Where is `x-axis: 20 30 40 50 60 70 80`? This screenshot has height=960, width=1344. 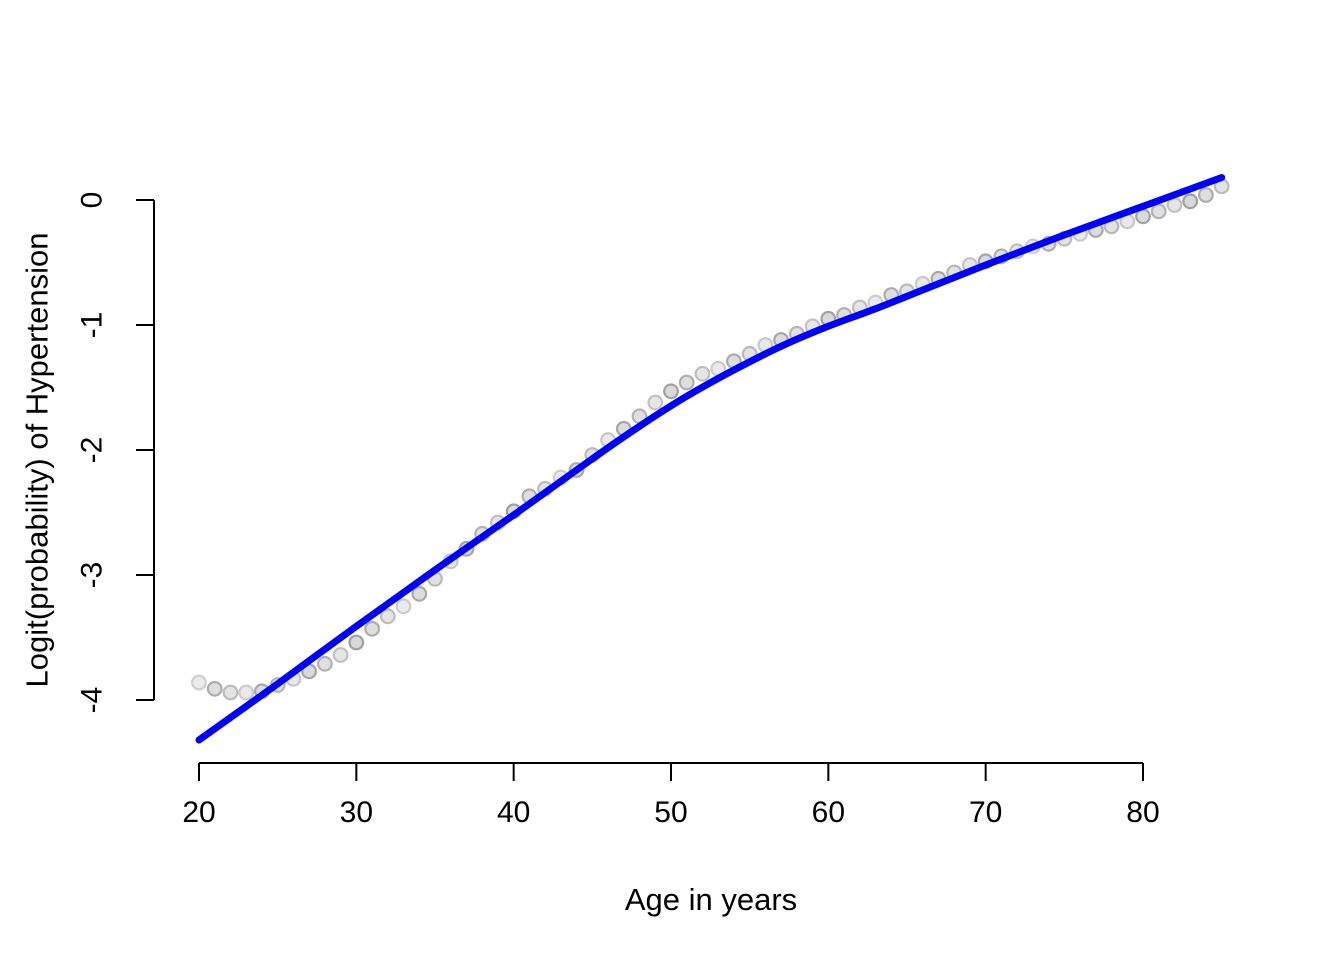 x-axis: 20 30 40 50 60 70 80 is located at coordinates (671, 795).